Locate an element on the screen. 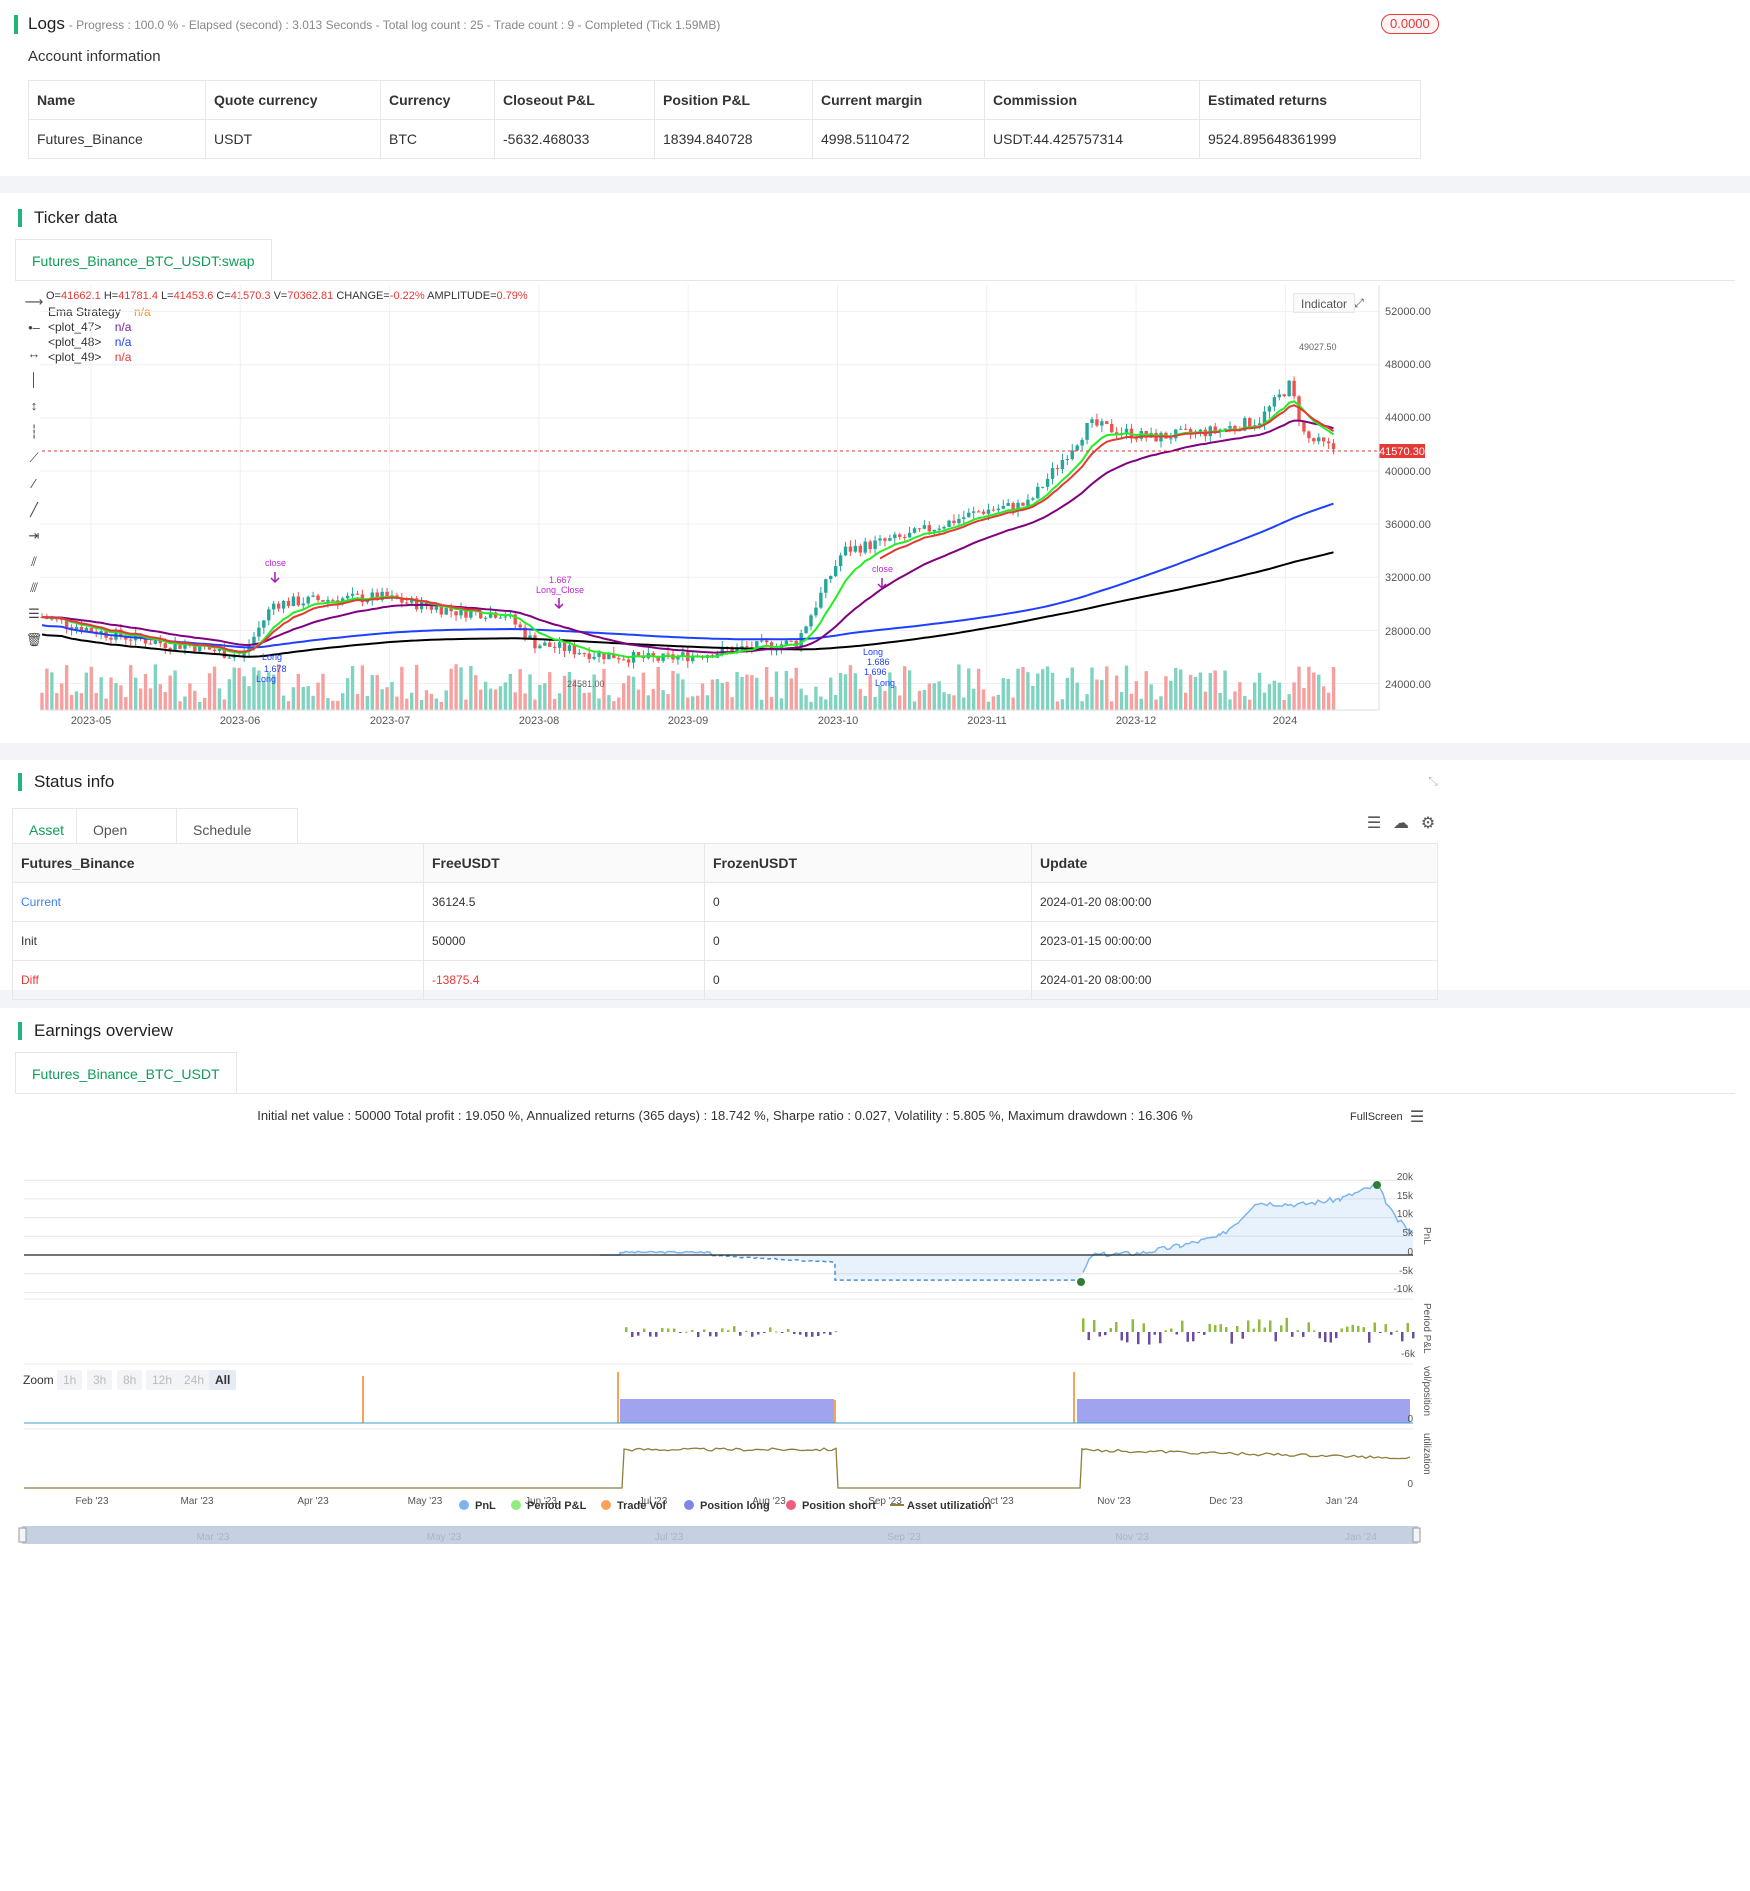  vertical-ray-tool-icon: ↕ is located at coordinates (34, 405).